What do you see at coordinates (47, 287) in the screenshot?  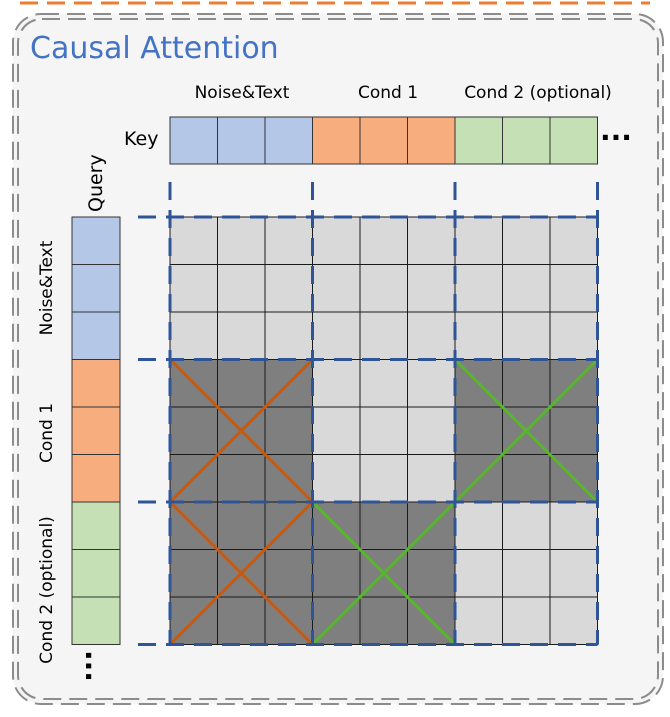 I see `query-group-label-noise-text: Noise&Text` at bounding box center [47, 287].